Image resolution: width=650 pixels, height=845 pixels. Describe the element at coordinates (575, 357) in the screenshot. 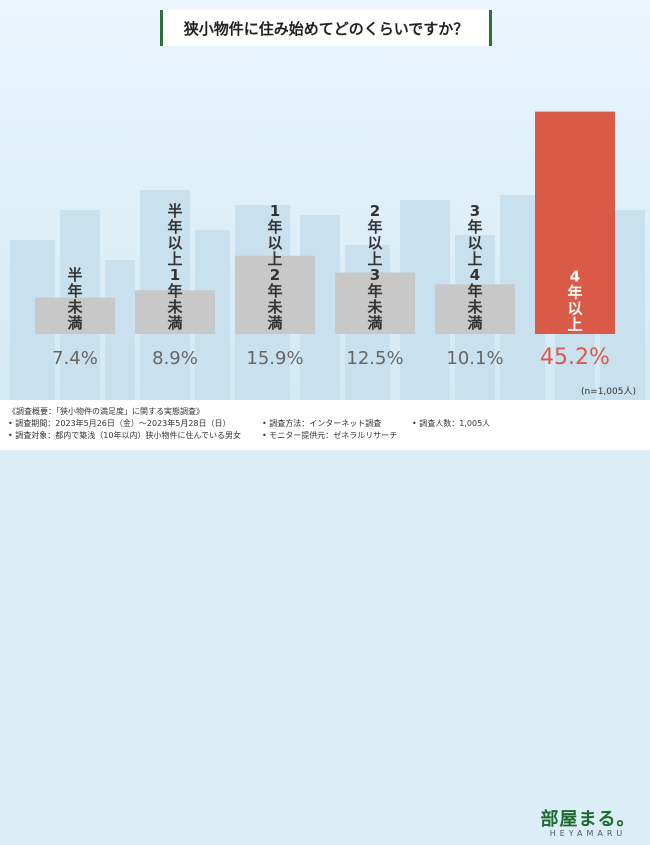

I see `value-label-5: 45.2%` at that location.